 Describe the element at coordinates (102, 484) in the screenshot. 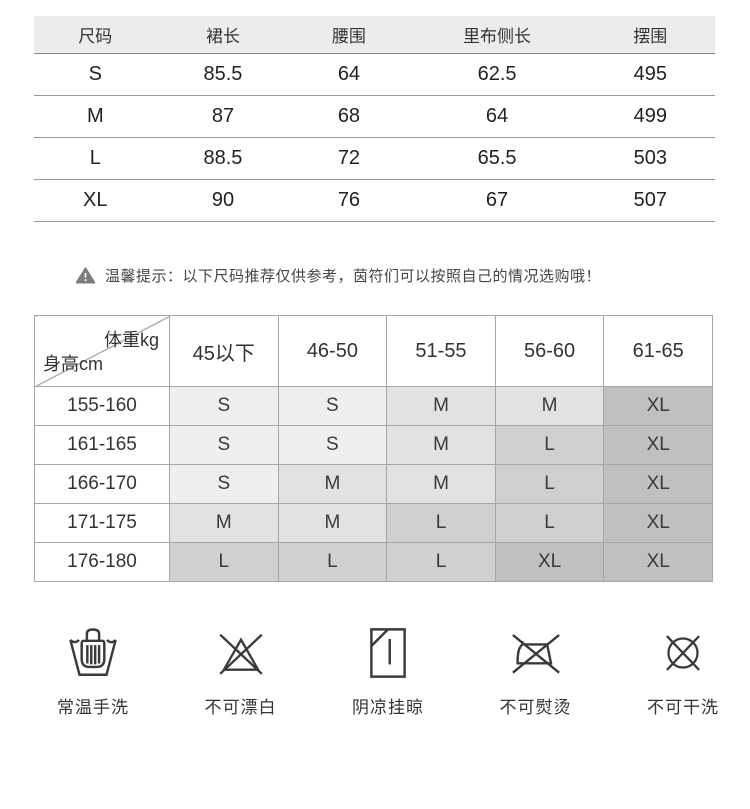

I see `height-row-header: 166-170` at that location.